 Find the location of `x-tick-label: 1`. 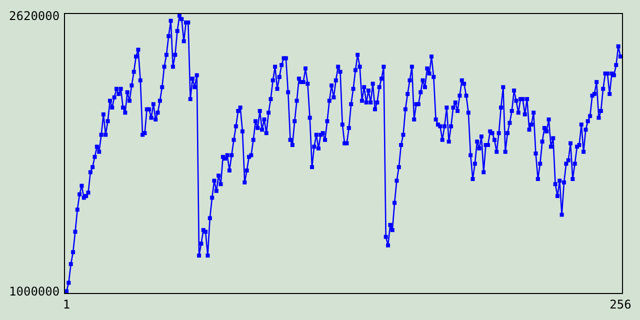

x-tick-label: 1 is located at coordinates (66, 304).